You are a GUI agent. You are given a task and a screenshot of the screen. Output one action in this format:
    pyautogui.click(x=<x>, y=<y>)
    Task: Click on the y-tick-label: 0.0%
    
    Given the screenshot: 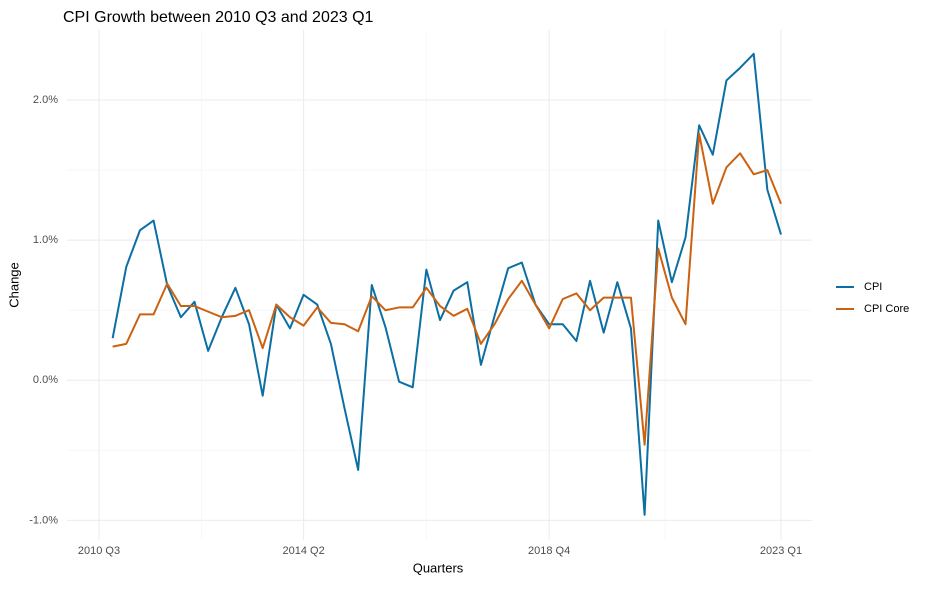 What is the action you would take?
    pyautogui.click(x=45, y=380)
    